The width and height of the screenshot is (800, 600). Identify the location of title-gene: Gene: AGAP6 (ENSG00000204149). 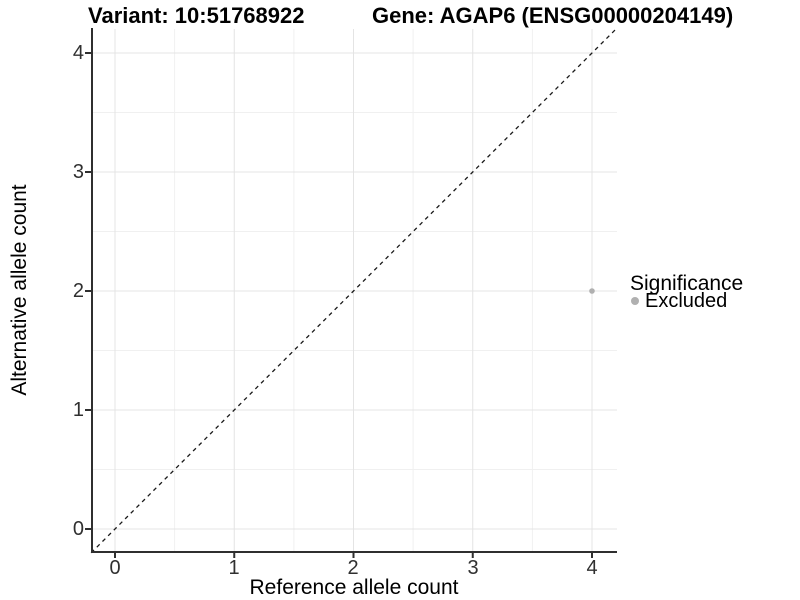
(553, 15).